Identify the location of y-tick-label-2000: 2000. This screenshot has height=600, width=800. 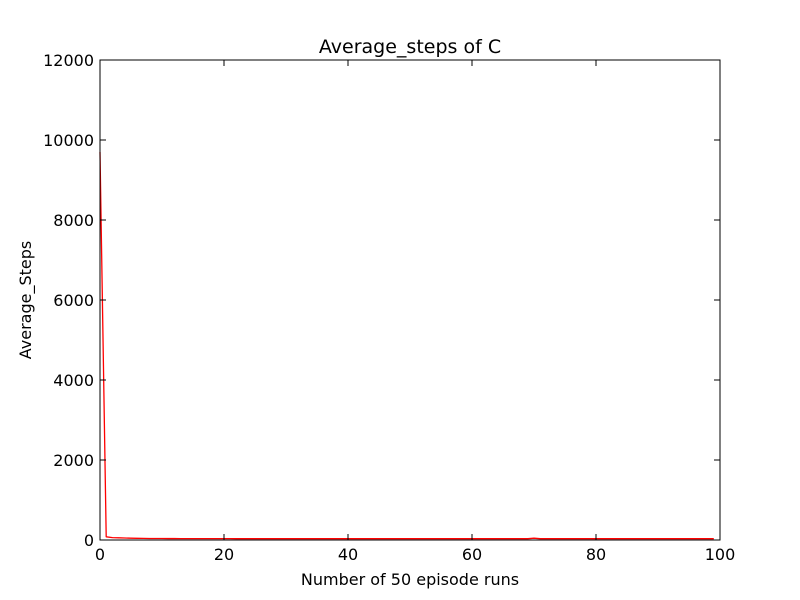
(73, 460).